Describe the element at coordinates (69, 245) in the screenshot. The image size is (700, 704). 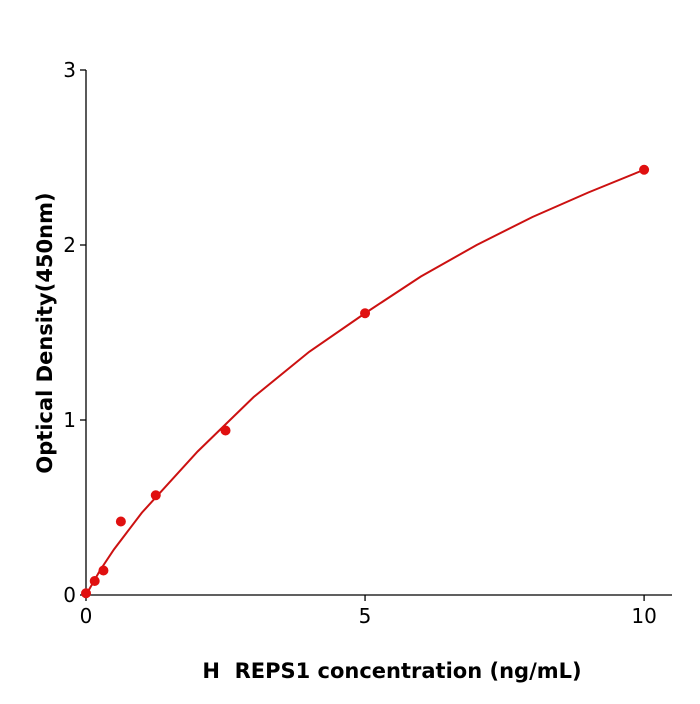
I see `y-tick-label: 2` at that location.